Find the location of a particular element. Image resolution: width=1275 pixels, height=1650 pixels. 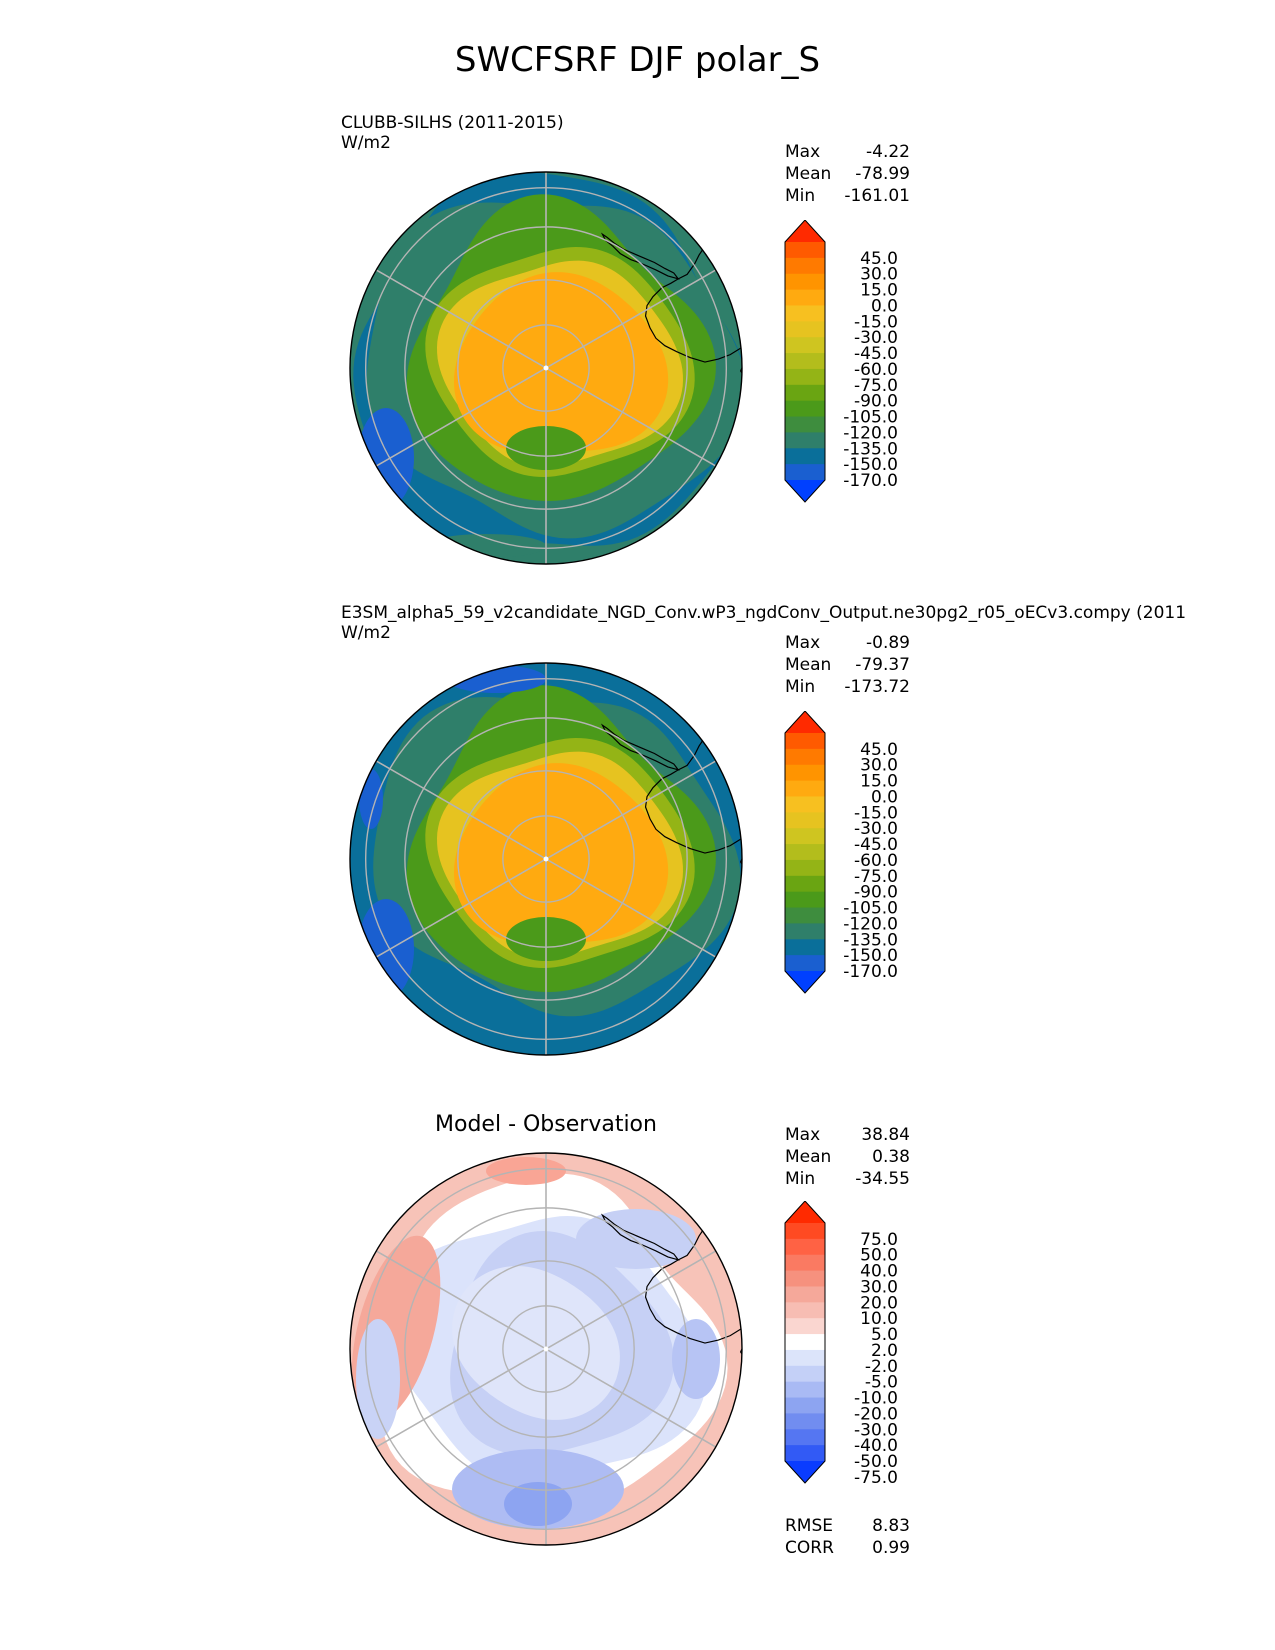

colorbar-tick-label: 2.0 is located at coordinates (884, 1351).